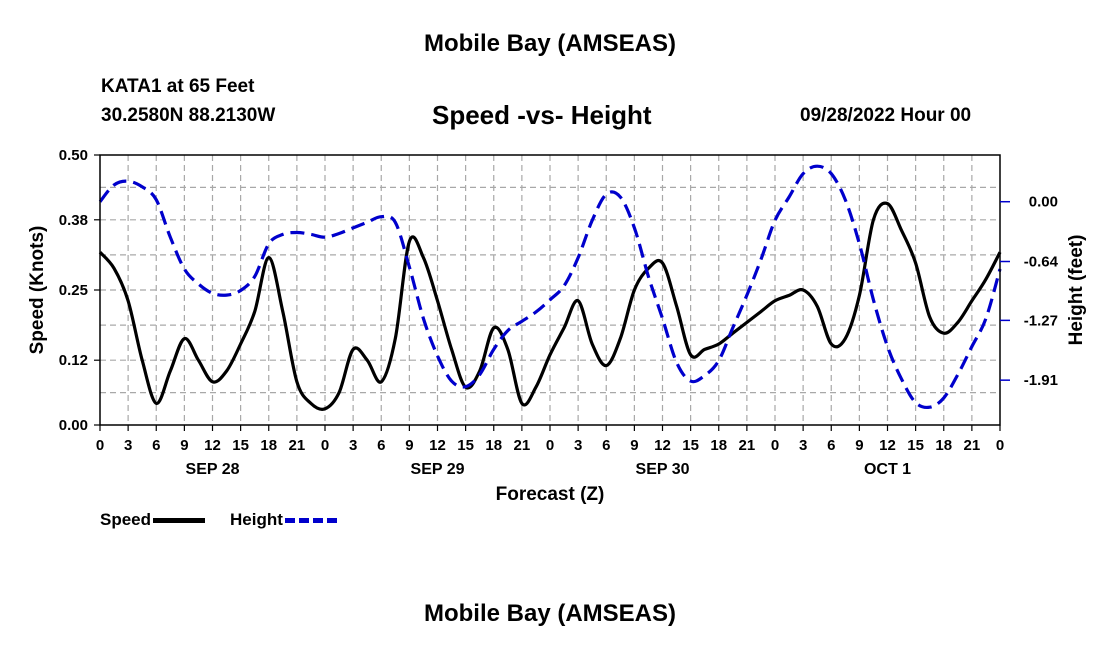 The height and width of the screenshot is (650, 1100). I want to click on legend-speed: Speed, so click(153, 520).